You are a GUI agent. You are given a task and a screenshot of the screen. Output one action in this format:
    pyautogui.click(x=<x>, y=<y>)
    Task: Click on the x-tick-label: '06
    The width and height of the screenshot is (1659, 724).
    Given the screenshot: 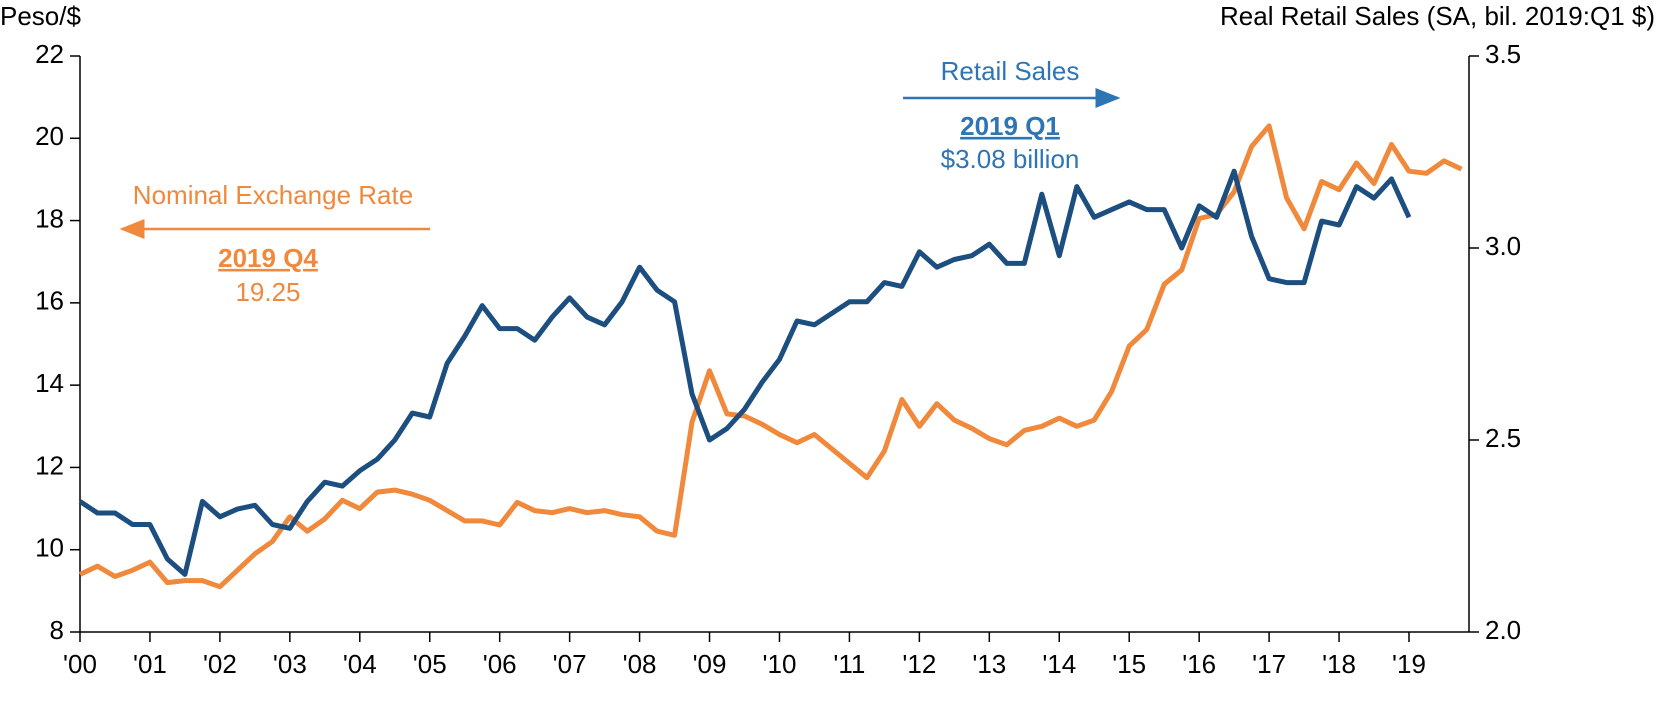 What is the action you would take?
    pyautogui.click(x=500, y=664)
    